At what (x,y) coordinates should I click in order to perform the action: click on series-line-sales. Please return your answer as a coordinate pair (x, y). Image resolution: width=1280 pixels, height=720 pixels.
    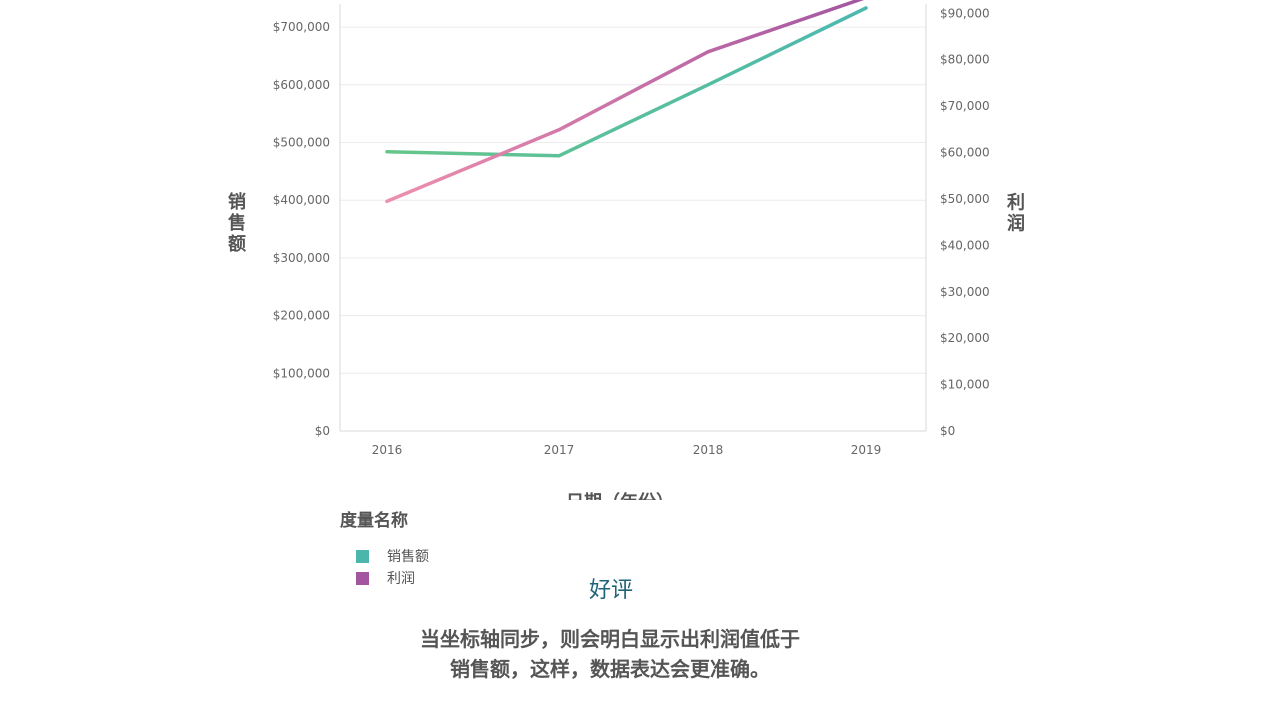
    Looking at the image, I should click on (626, 82).